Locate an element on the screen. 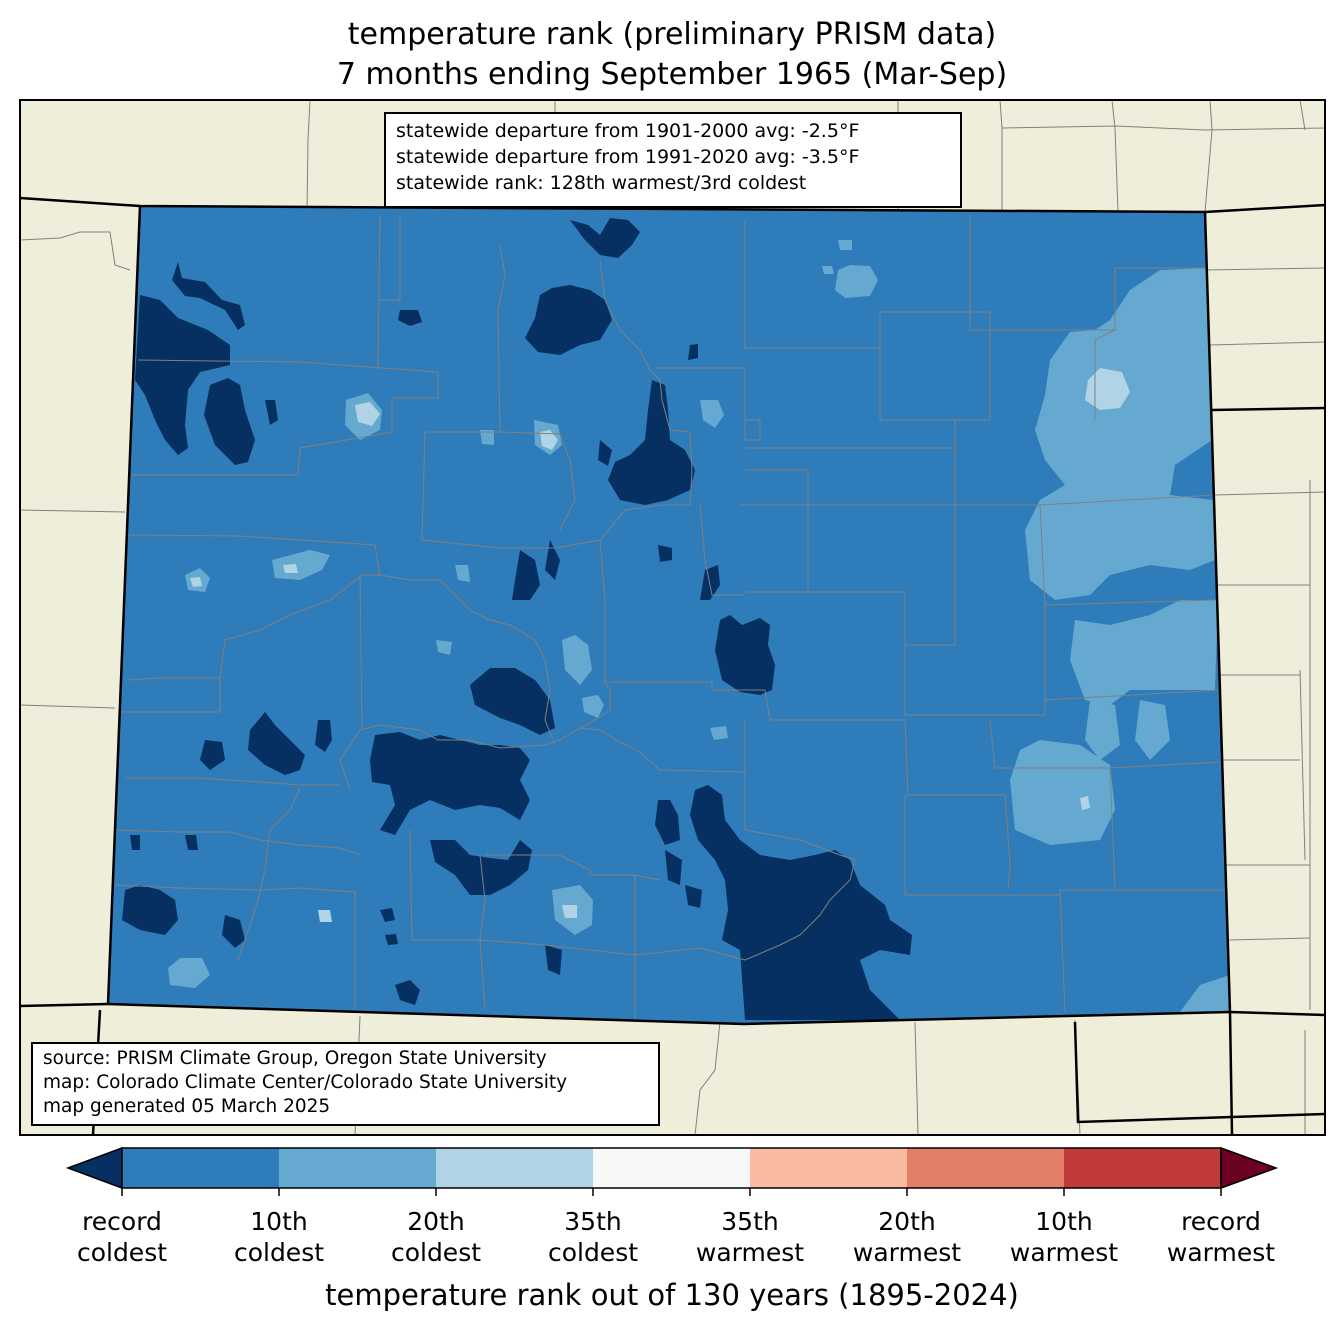 The height and width of the screenshot is (1332, 1344). colorbar-35th-warmest is located at coordinates (828, 1168).